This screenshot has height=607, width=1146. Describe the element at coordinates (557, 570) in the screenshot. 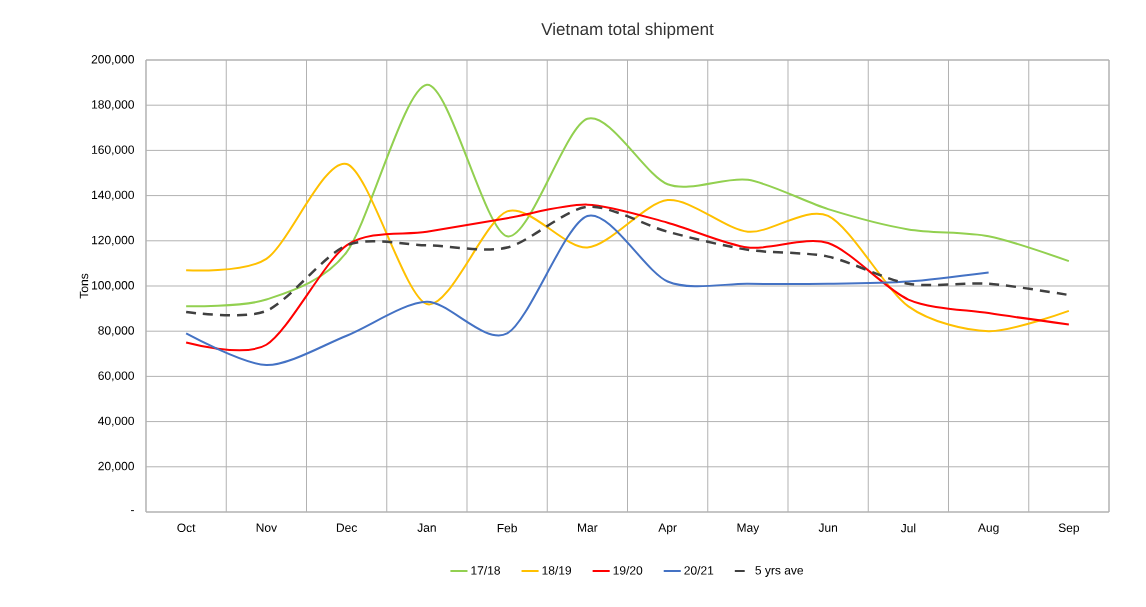

I see `legend-label: 18/19` at that location.